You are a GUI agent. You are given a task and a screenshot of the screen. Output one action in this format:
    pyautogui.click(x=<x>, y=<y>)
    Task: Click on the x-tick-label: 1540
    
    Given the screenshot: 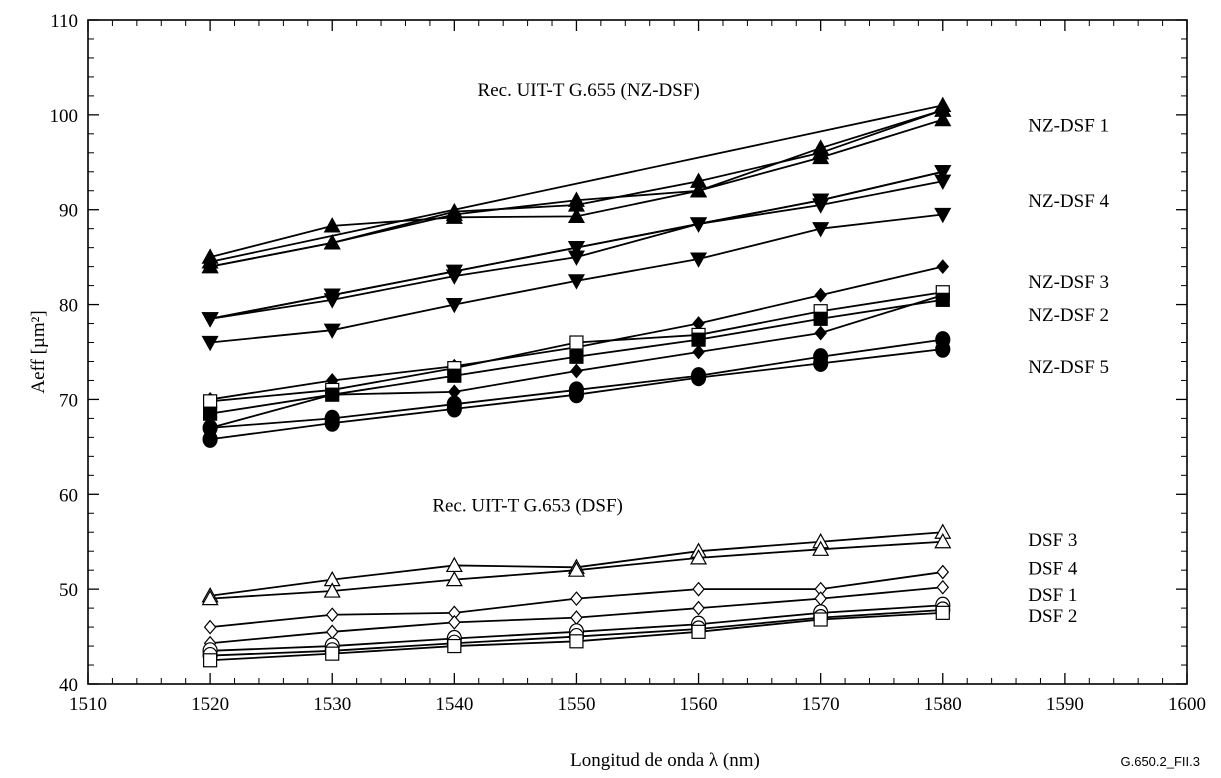 What is the action you would take?
    pyautogui.click(x=454, y=704)
    